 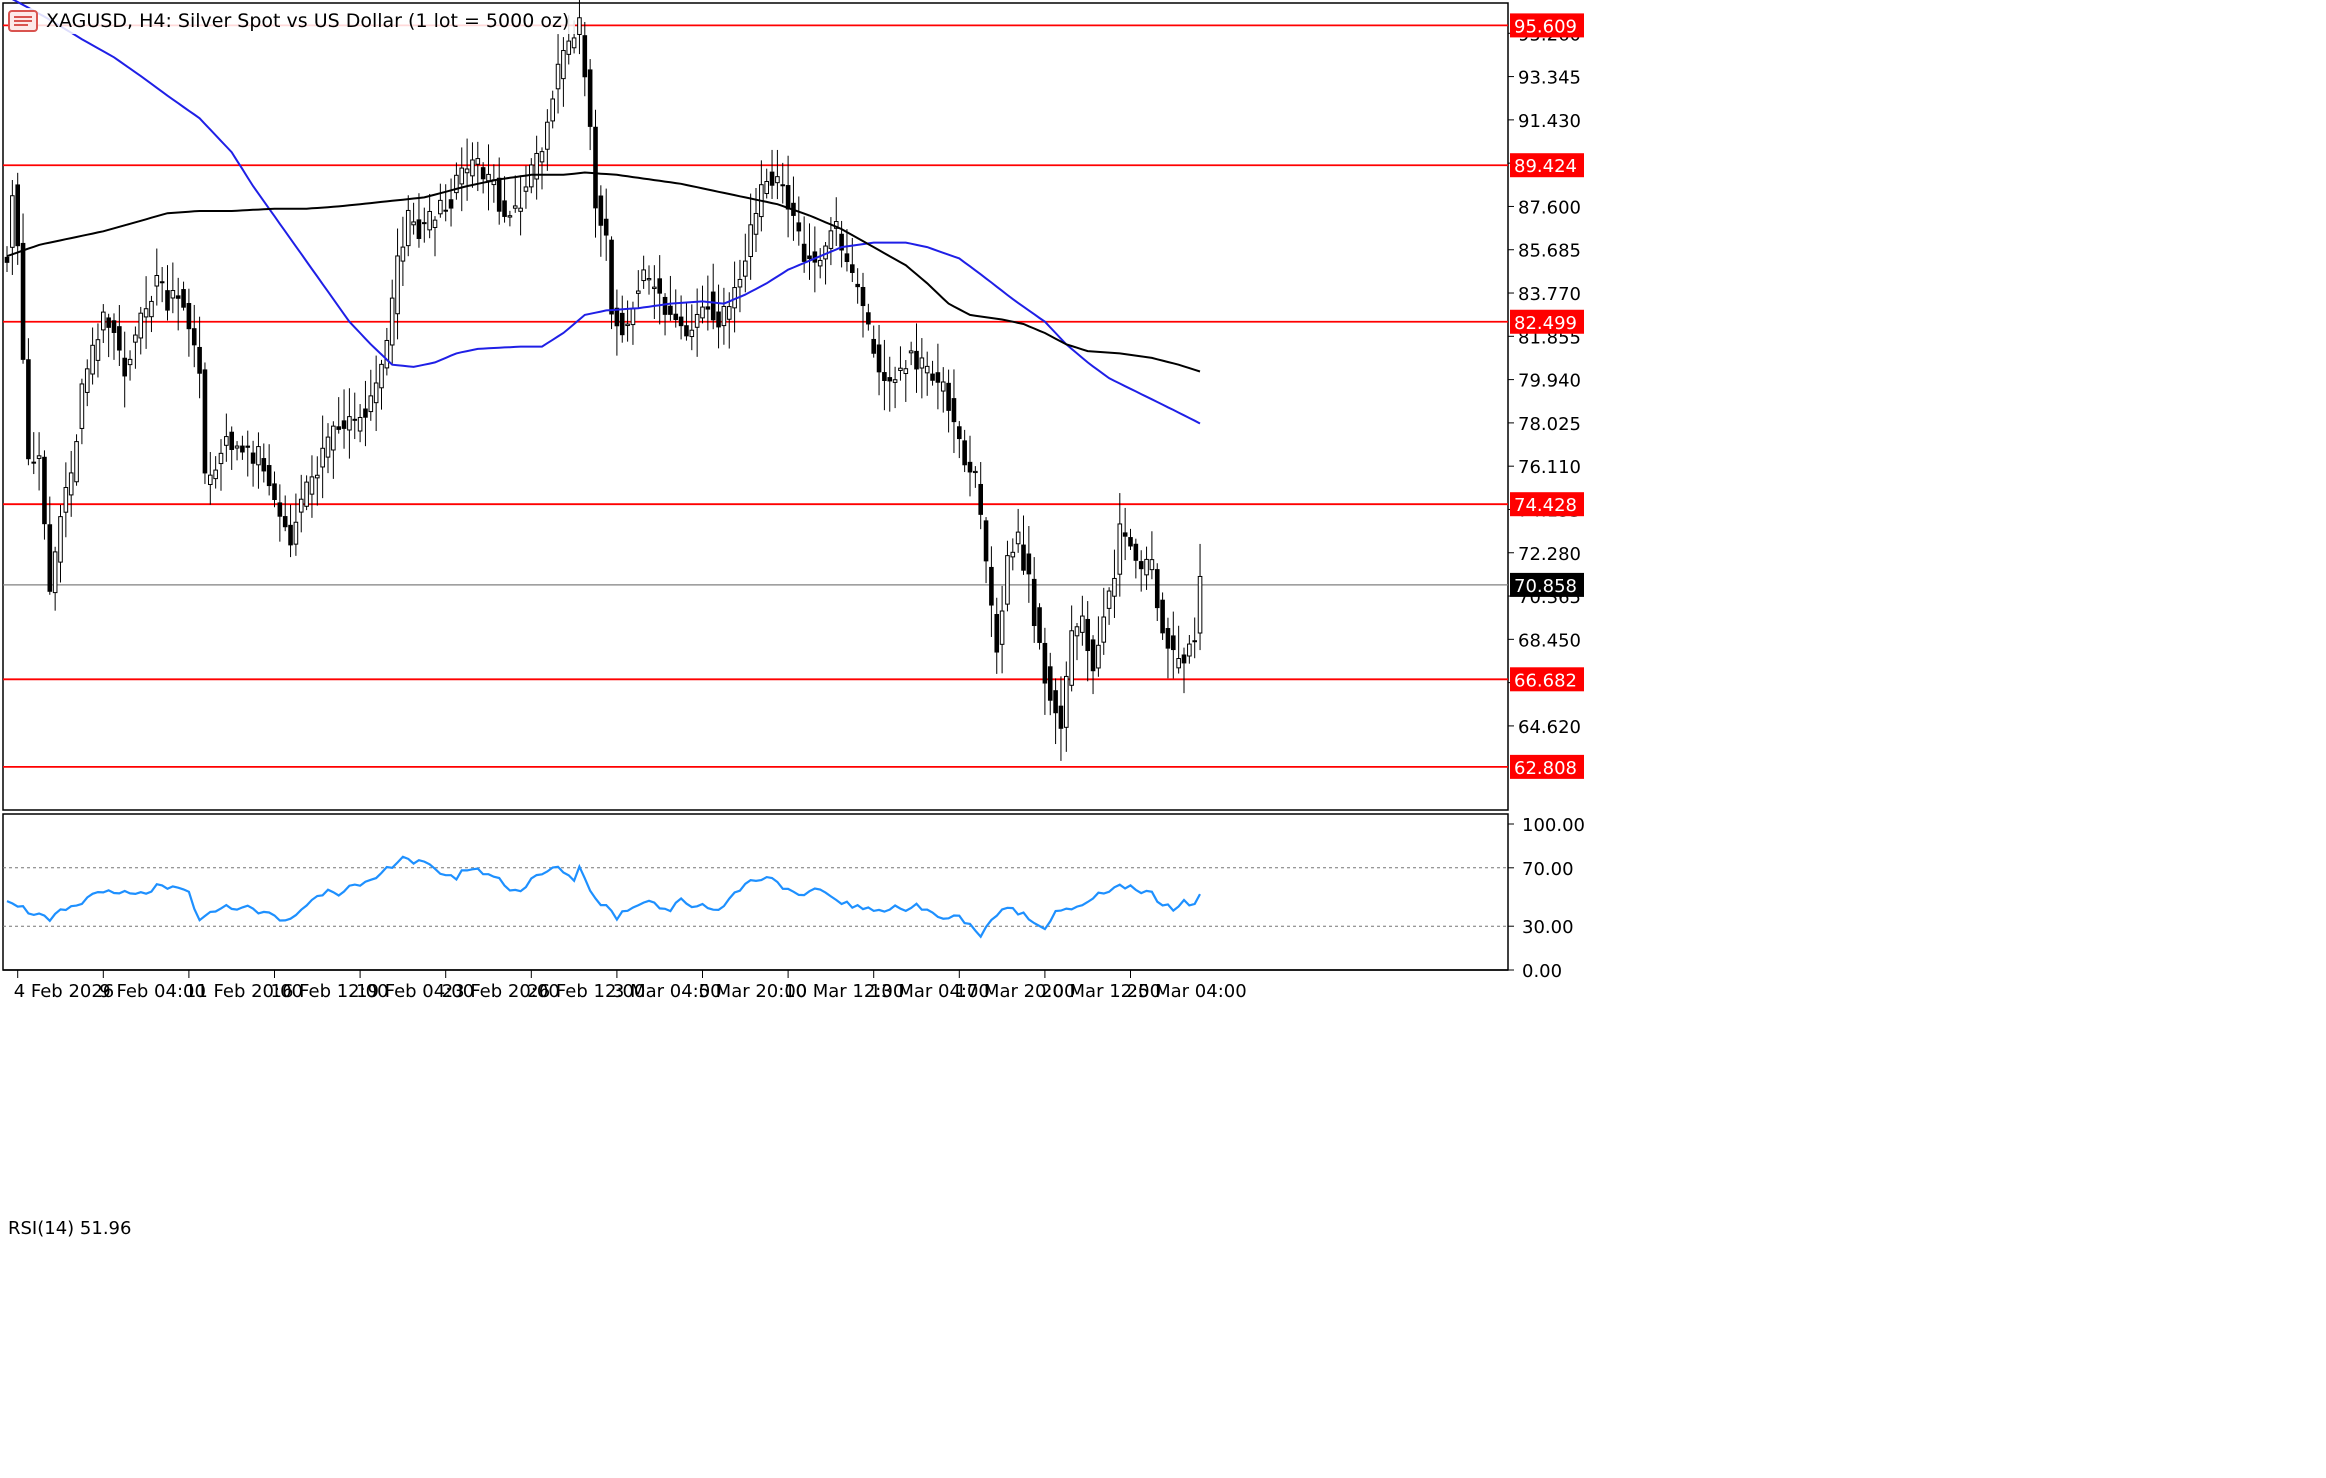 I want to click on x-tick-label: 19 Feb 04:00, so click(x=415, y=991).